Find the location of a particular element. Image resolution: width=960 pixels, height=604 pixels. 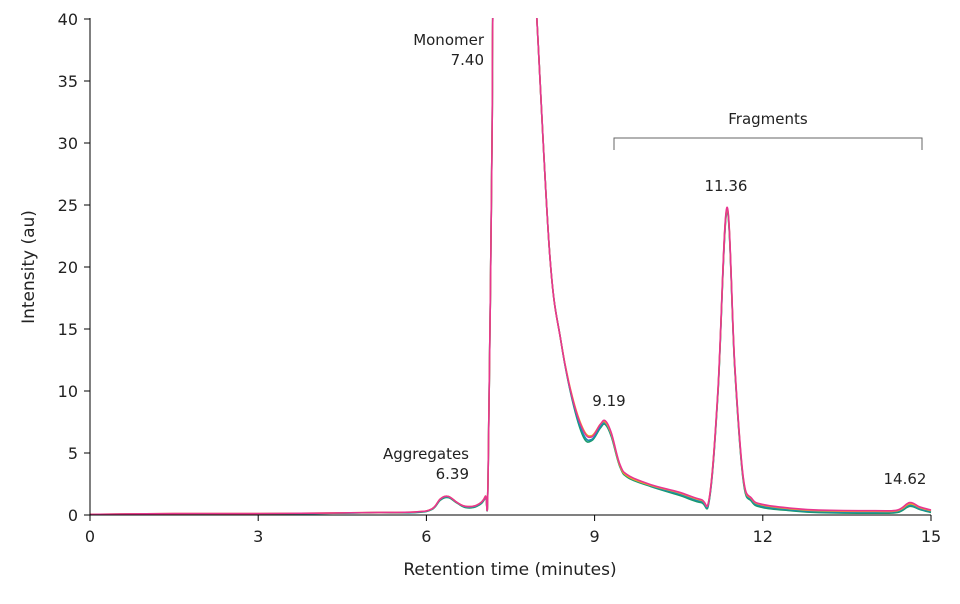

annotation-aggregates: Aggregates is located at coordinates (426, 454).